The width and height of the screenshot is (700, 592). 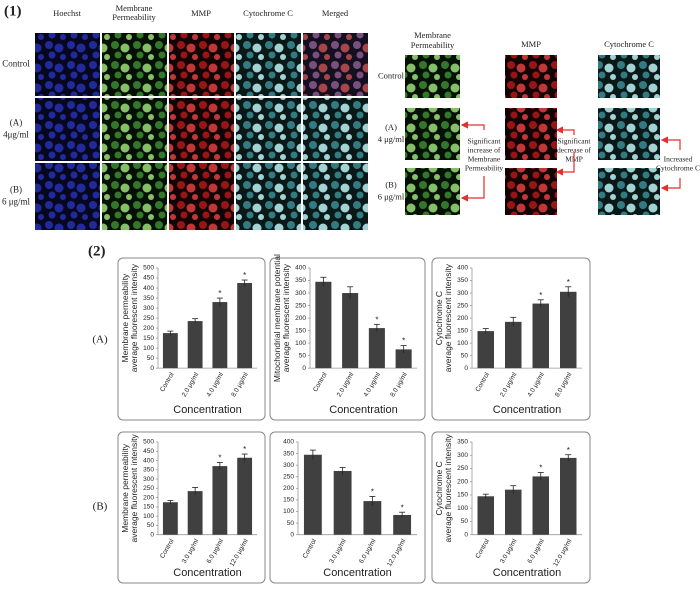 I want to click on annotation: Cytochrome C, so click(x=678, y=168).